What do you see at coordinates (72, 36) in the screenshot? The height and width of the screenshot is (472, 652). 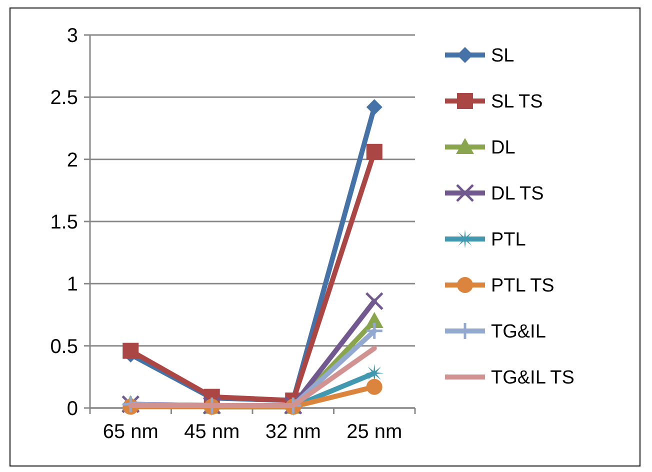 I see `y-tick-label: 3` at bounding box center [72, 36].